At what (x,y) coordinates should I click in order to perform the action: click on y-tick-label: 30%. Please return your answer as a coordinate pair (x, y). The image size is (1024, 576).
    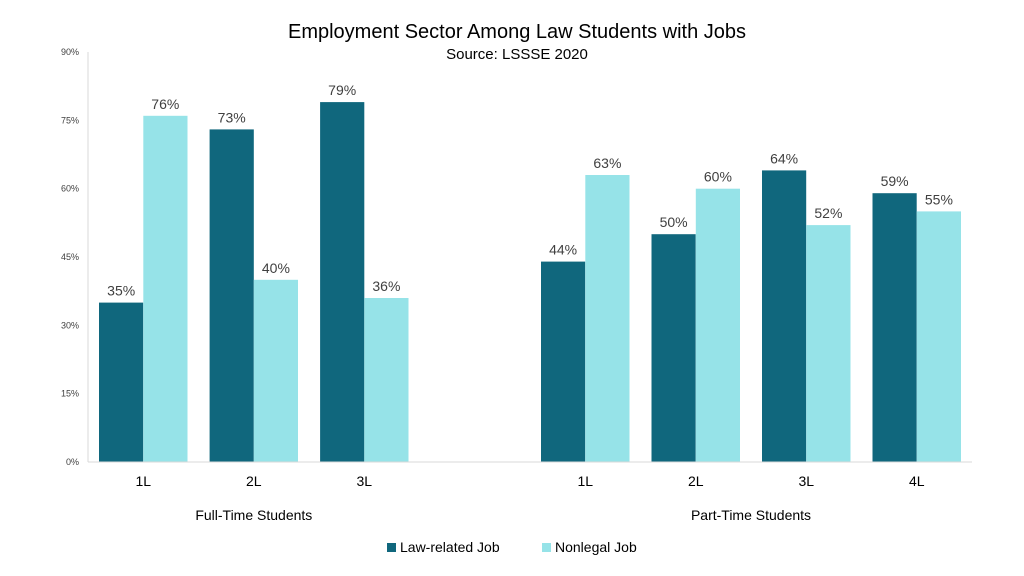
    Looking at the image, I should click on (70, 325).